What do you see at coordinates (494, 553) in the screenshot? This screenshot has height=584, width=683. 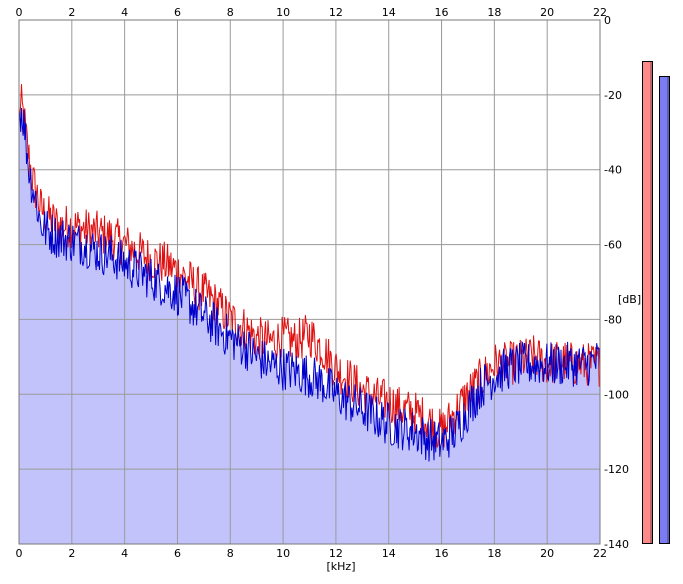 I see `x-tick-label-bottom: 18` at bounding box center [494, 553].